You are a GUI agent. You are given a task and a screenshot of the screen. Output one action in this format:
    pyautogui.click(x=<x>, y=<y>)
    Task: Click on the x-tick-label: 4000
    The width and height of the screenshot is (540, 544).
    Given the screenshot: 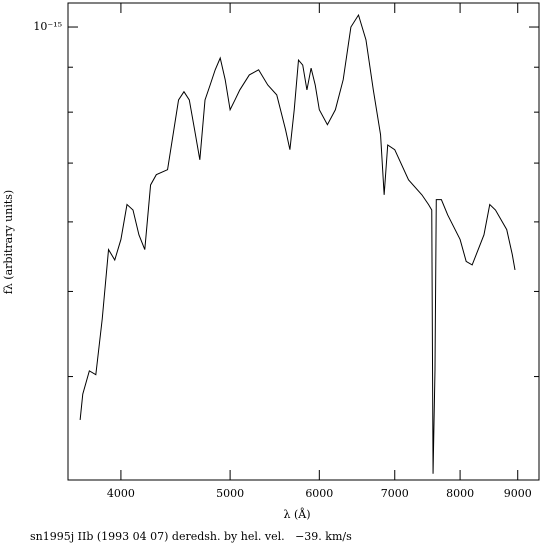 What is the action you would take?
    pyautogui.click(x=121, y=493)
    